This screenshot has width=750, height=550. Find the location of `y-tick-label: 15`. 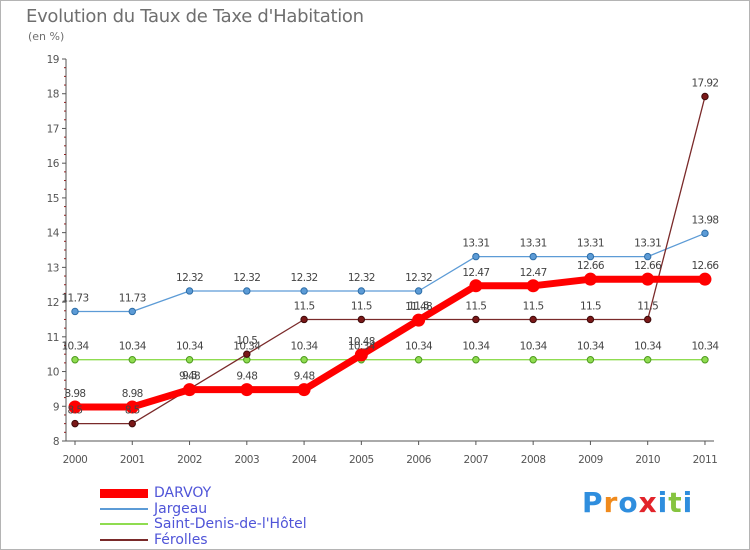

y-tick-label: 15 is located at coordinates (53, 199).